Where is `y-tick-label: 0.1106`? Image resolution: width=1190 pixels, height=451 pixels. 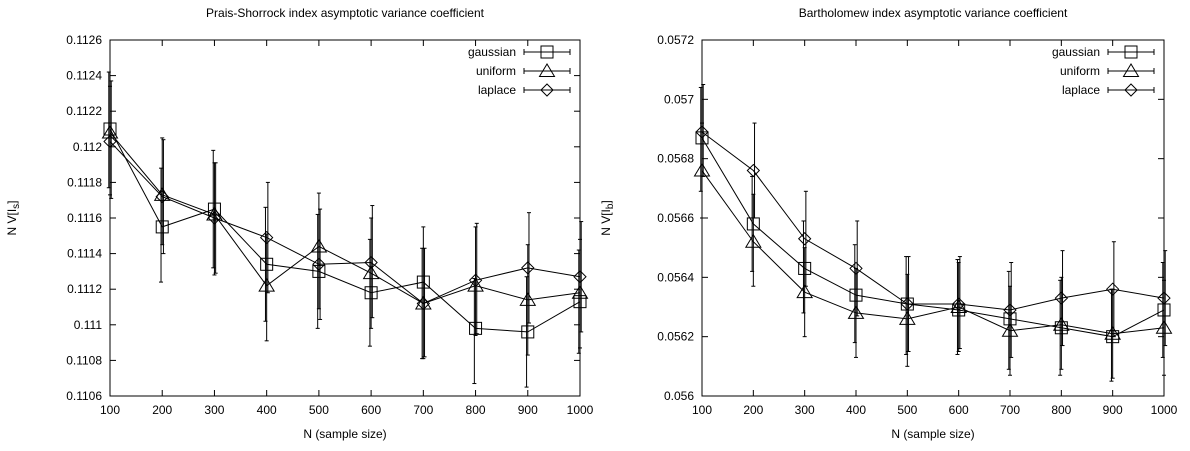
y-tick-label: 0.1106 is located at coordinates (84, 396).